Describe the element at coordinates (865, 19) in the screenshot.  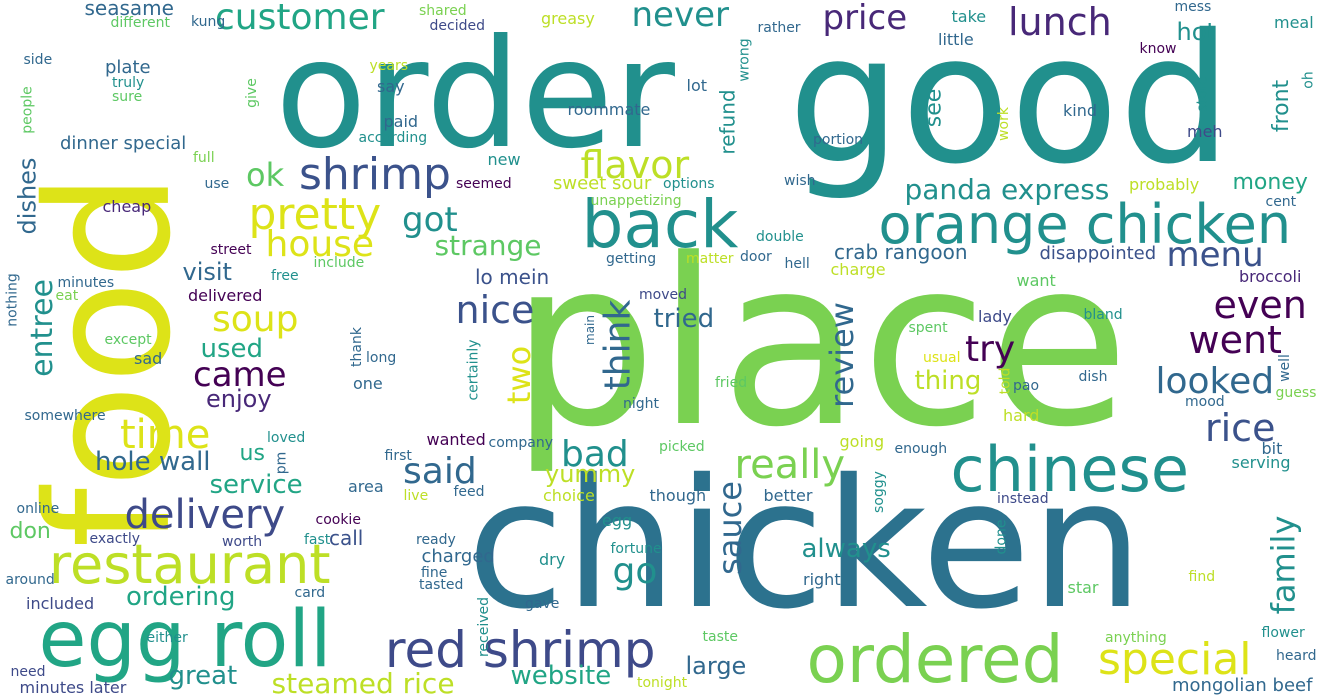
I see `word-price: price` at that location.